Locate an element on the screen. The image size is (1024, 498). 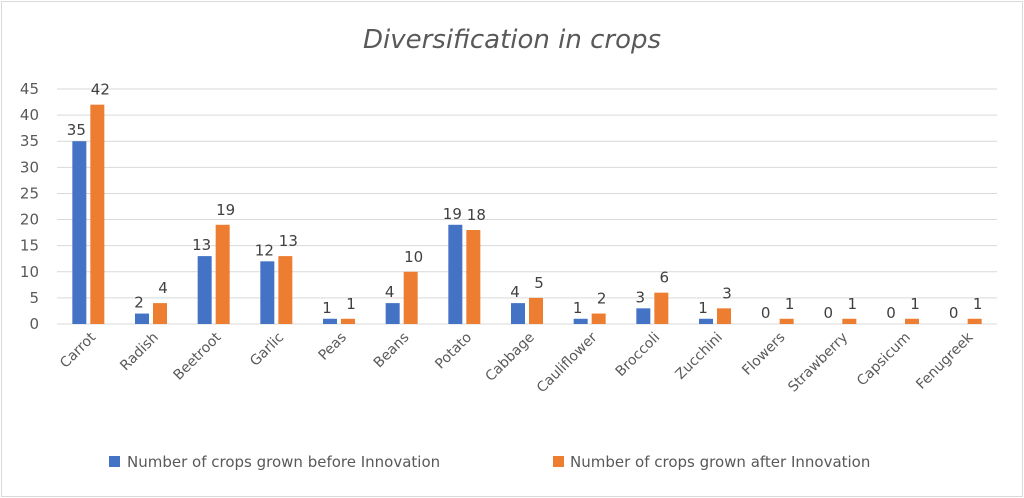
y-tick-label: 20 is located at coordinates (29, 220).